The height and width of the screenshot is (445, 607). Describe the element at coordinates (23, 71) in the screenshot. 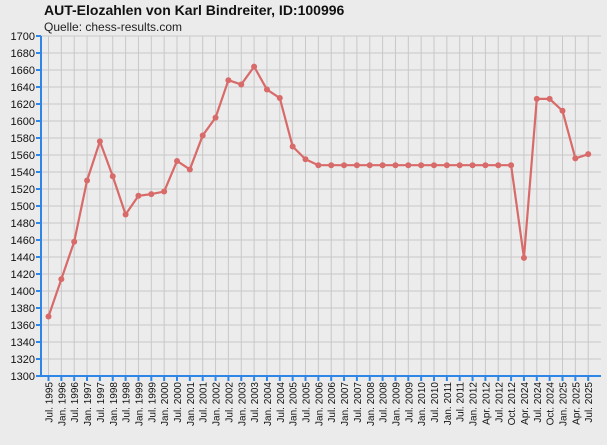

I see `y-tick-label: 1660` at that location.